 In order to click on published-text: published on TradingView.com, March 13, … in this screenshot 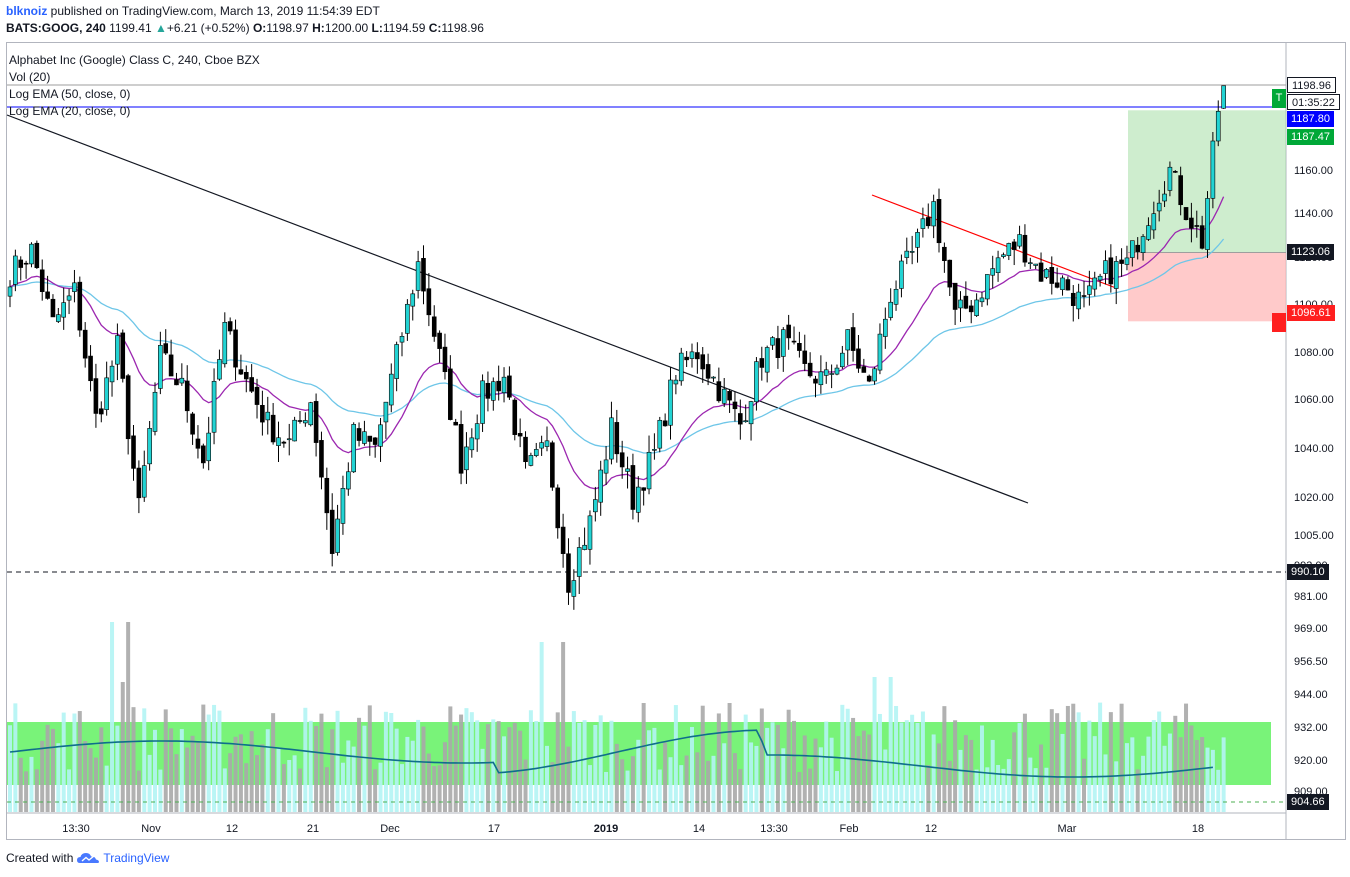, I will do `click(213, 11)`.